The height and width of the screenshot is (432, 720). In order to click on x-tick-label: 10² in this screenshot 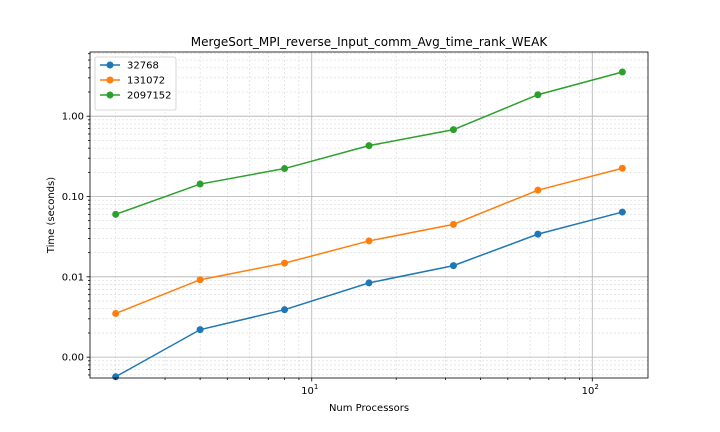, I will do `click(590, 390)`.